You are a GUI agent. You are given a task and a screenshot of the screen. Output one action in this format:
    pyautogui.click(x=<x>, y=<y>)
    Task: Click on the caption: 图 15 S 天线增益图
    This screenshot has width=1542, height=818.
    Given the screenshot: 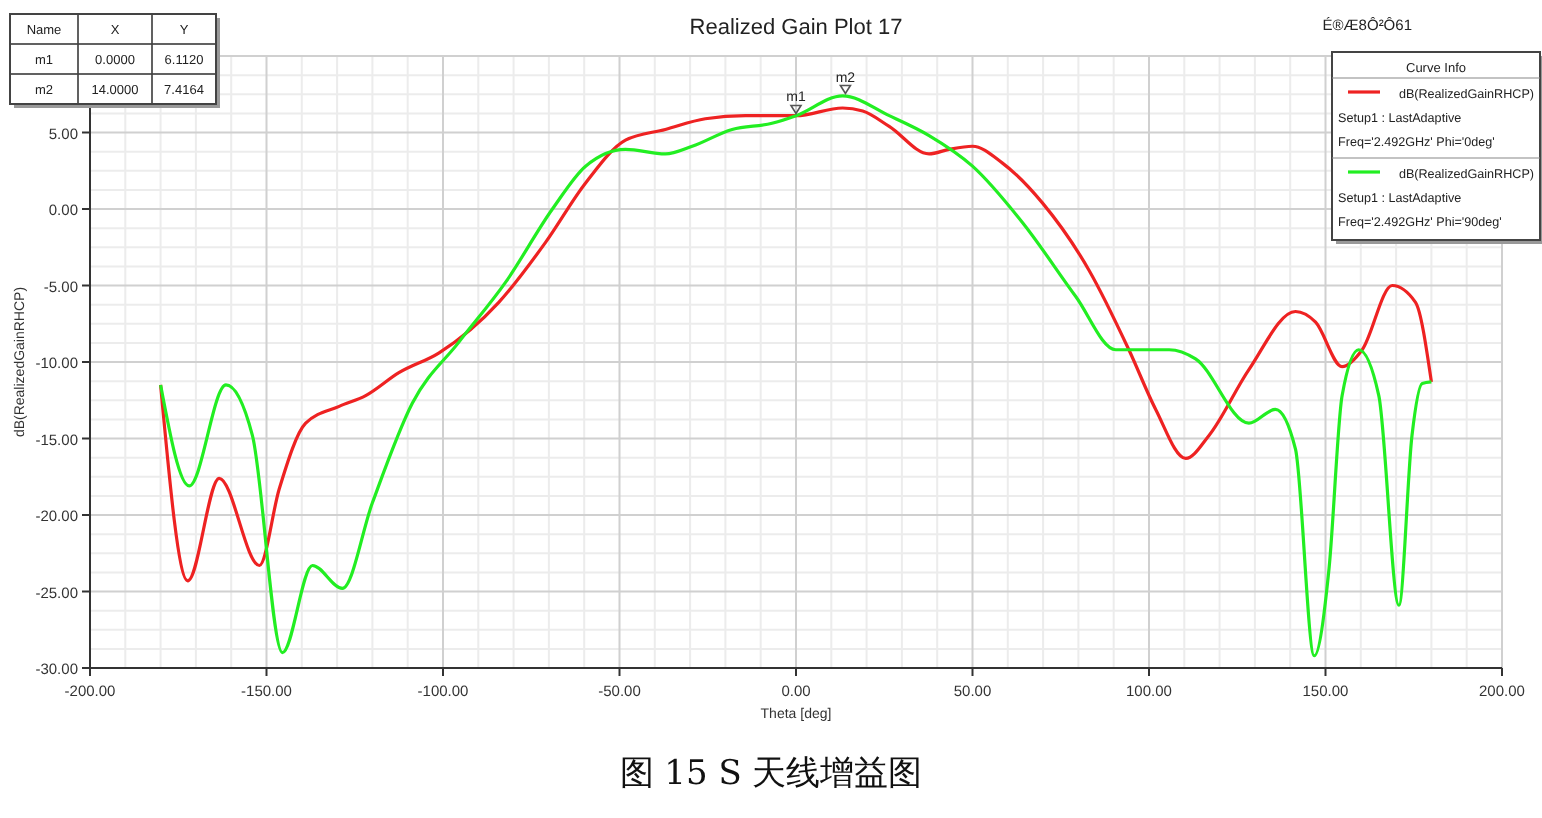 What is the action you would take?
    pyautogui.click(x=771, y=774)
    